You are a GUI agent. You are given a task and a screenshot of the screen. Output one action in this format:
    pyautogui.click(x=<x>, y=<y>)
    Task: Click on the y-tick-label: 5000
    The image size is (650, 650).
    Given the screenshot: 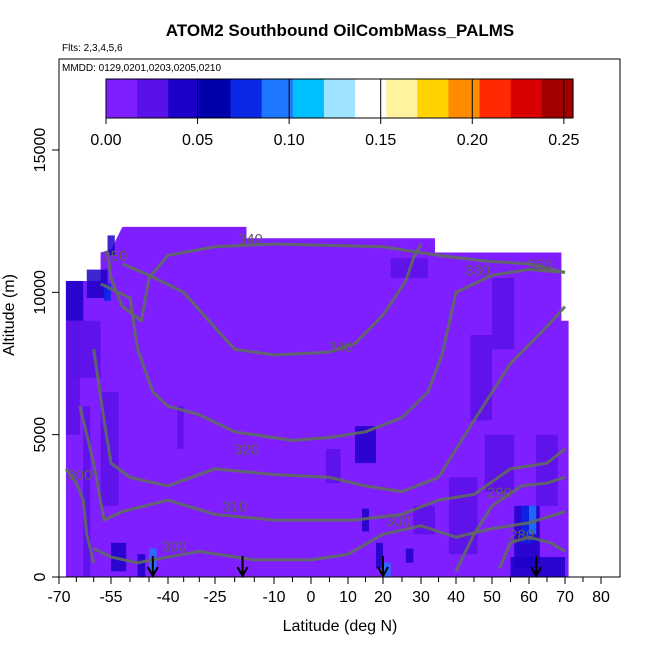 What is the action you would take?
    pyautogui.click(x=40, y=435)
    